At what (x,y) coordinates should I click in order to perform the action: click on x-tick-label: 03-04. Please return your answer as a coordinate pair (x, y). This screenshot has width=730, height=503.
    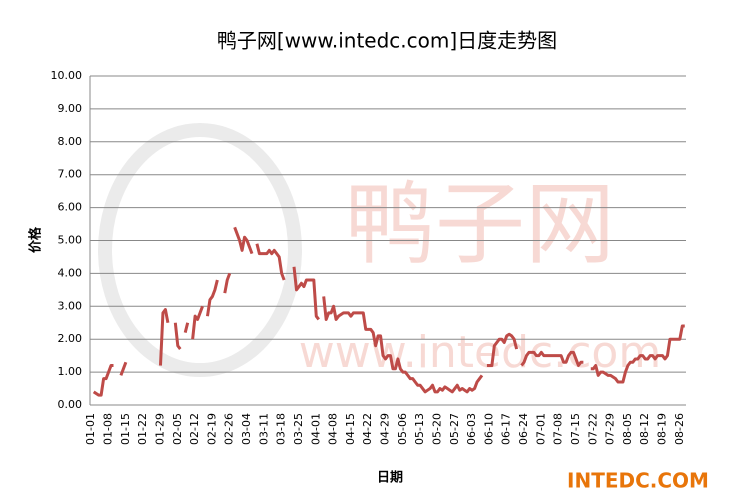
    Looking at the image, I should click on (246, 429).